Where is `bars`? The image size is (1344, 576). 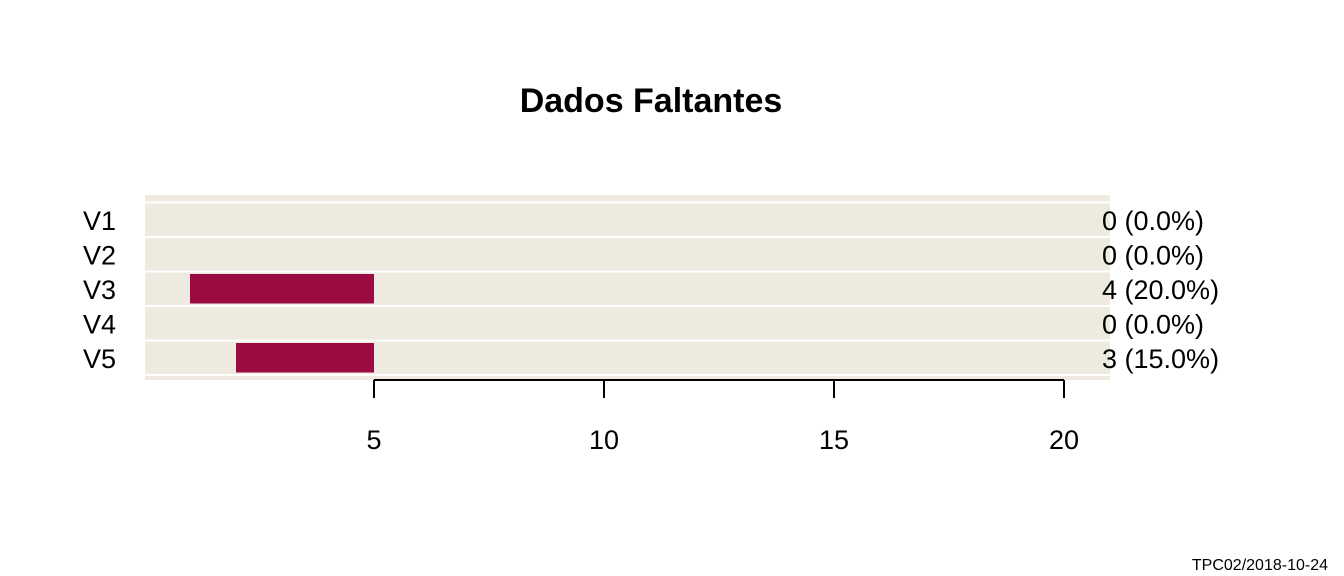 bars is located at coordinates (282, 323).